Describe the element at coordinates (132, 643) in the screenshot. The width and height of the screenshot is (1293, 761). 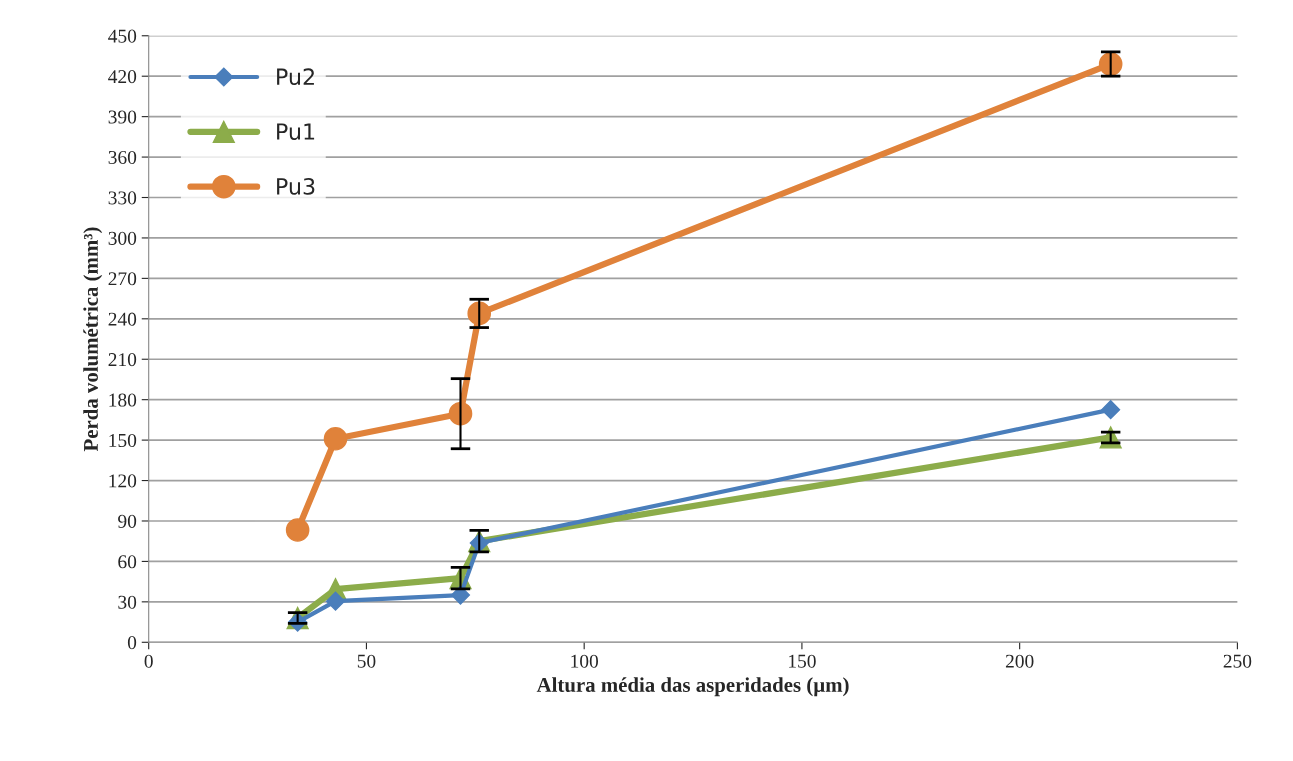
I see `y-tick-label: 0` at that location.